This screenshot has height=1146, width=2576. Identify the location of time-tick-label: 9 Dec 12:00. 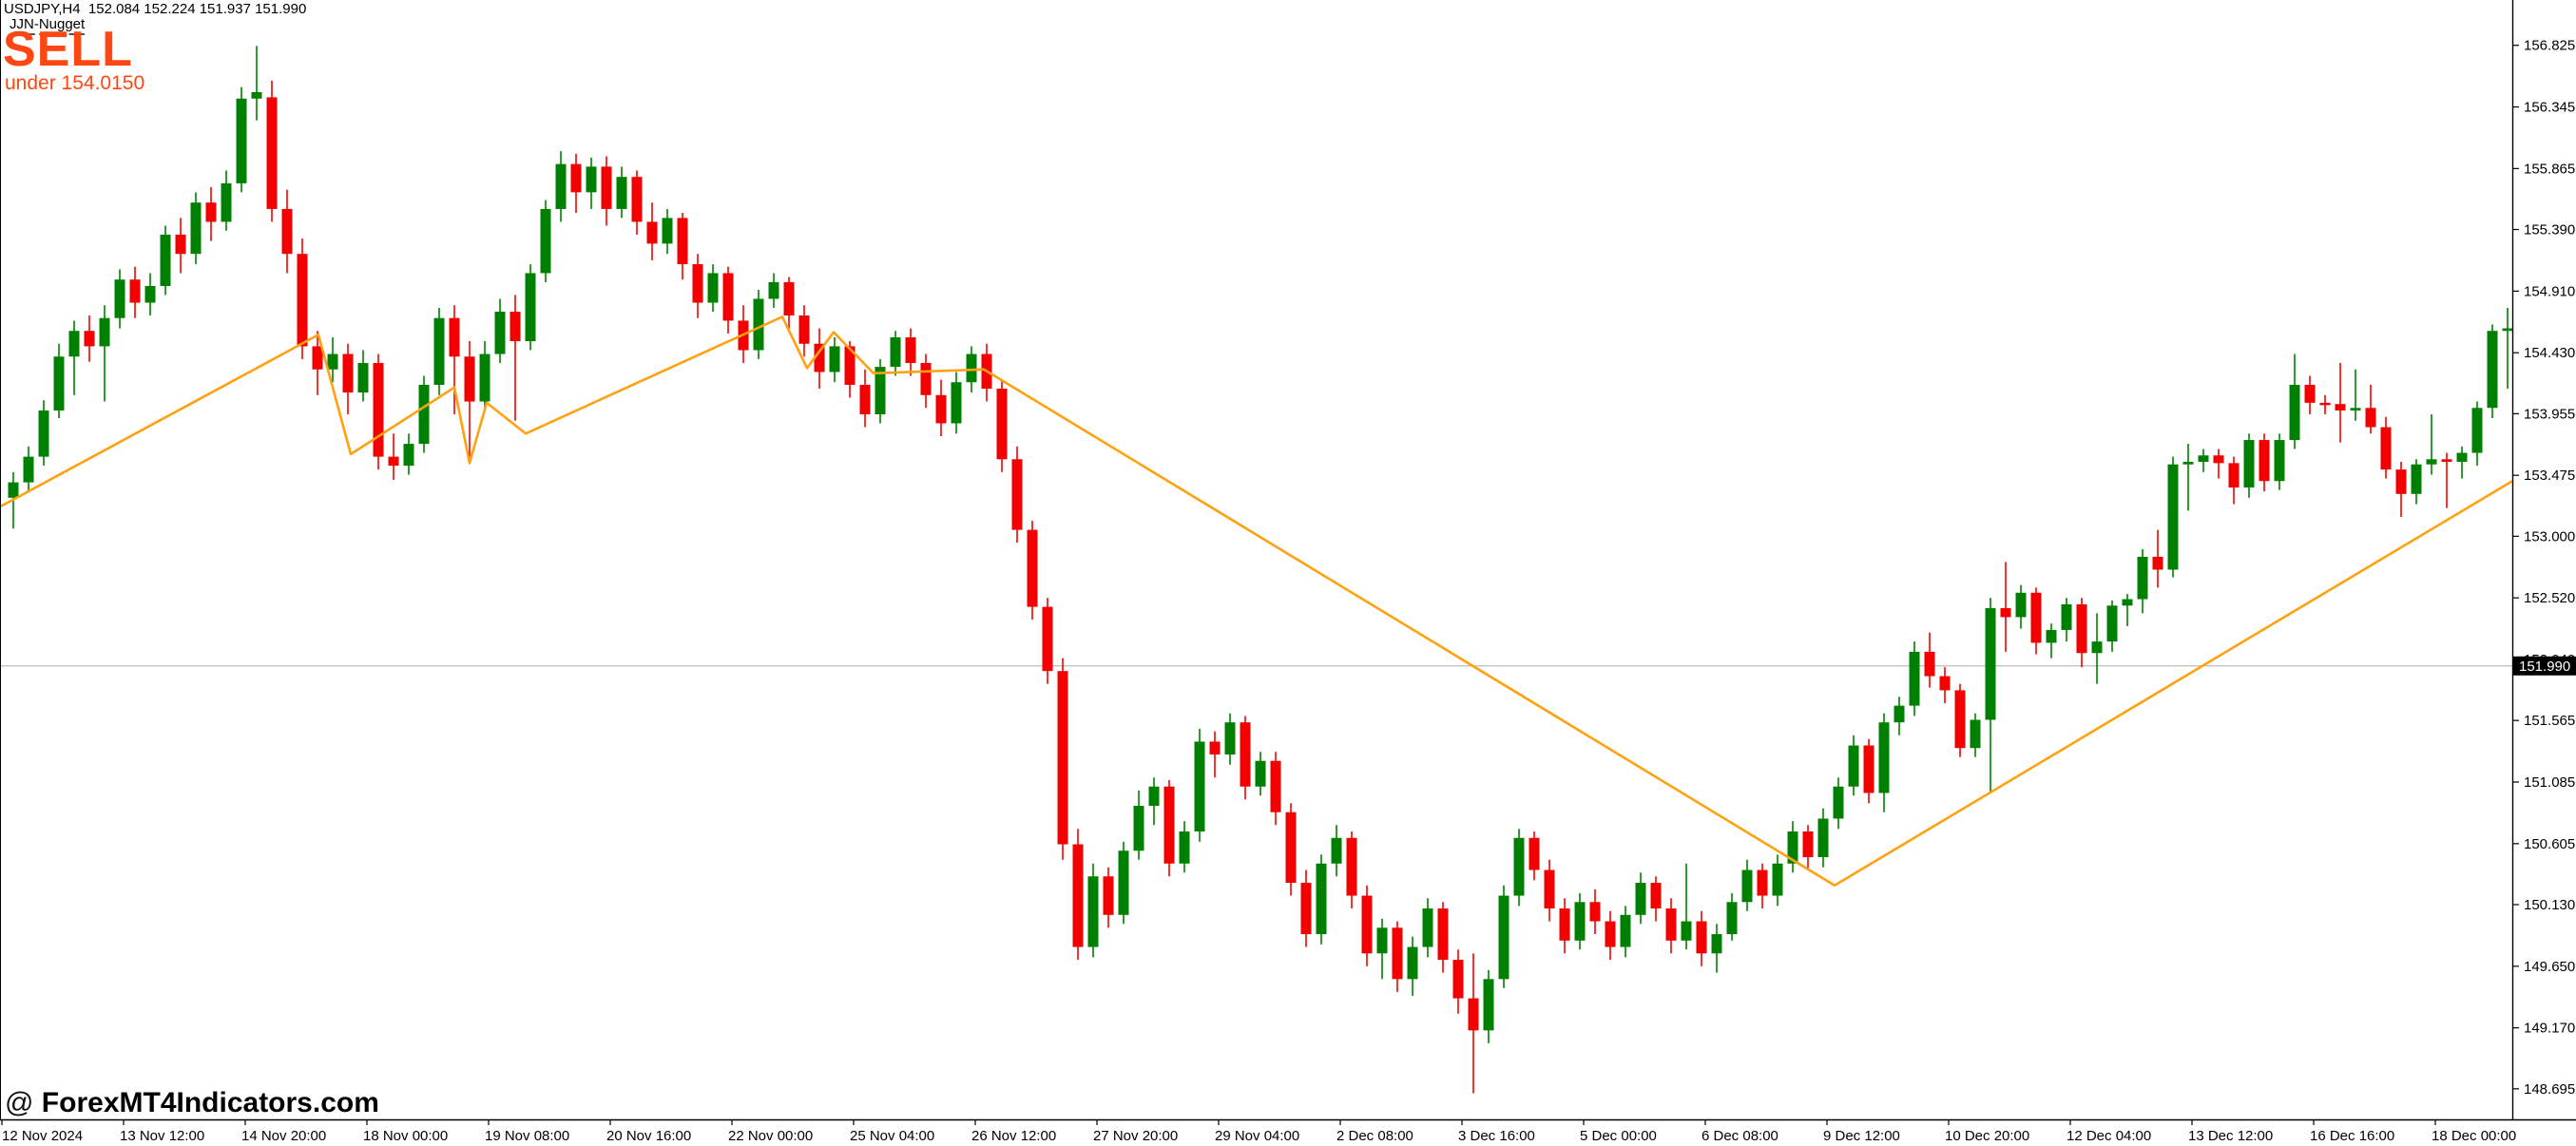
(1862, 1136).